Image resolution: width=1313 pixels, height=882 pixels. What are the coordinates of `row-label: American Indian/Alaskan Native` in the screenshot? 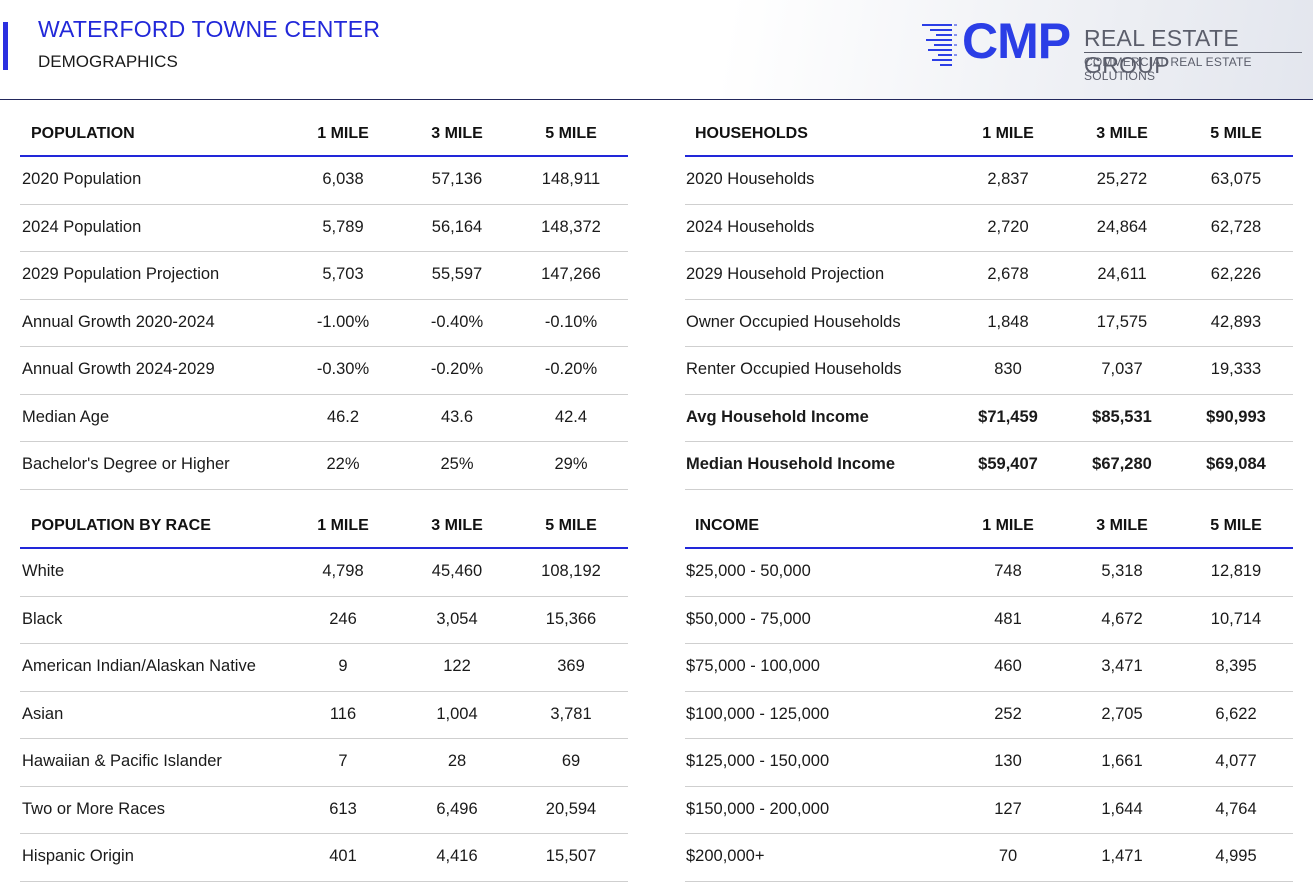 It's located at (139, 666).